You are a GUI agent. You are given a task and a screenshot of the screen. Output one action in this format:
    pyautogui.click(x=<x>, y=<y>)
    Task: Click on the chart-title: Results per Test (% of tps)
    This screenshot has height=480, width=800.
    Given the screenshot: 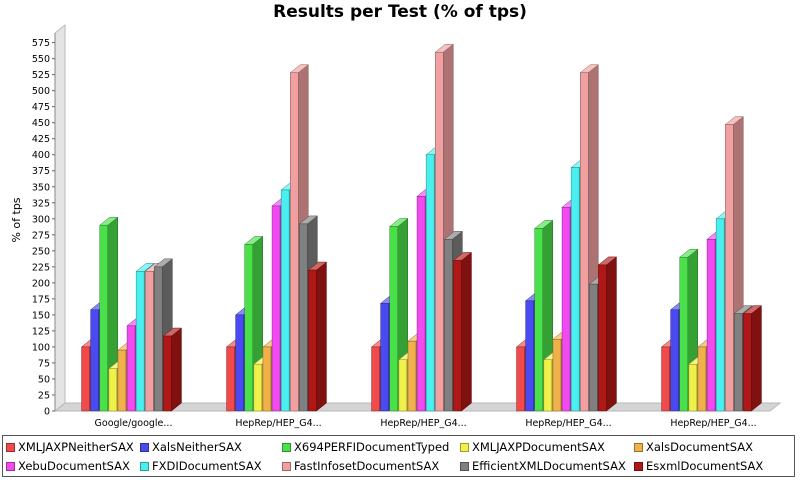 What is the action you would take?
    pyautogui.click(x=400, y=12)
    